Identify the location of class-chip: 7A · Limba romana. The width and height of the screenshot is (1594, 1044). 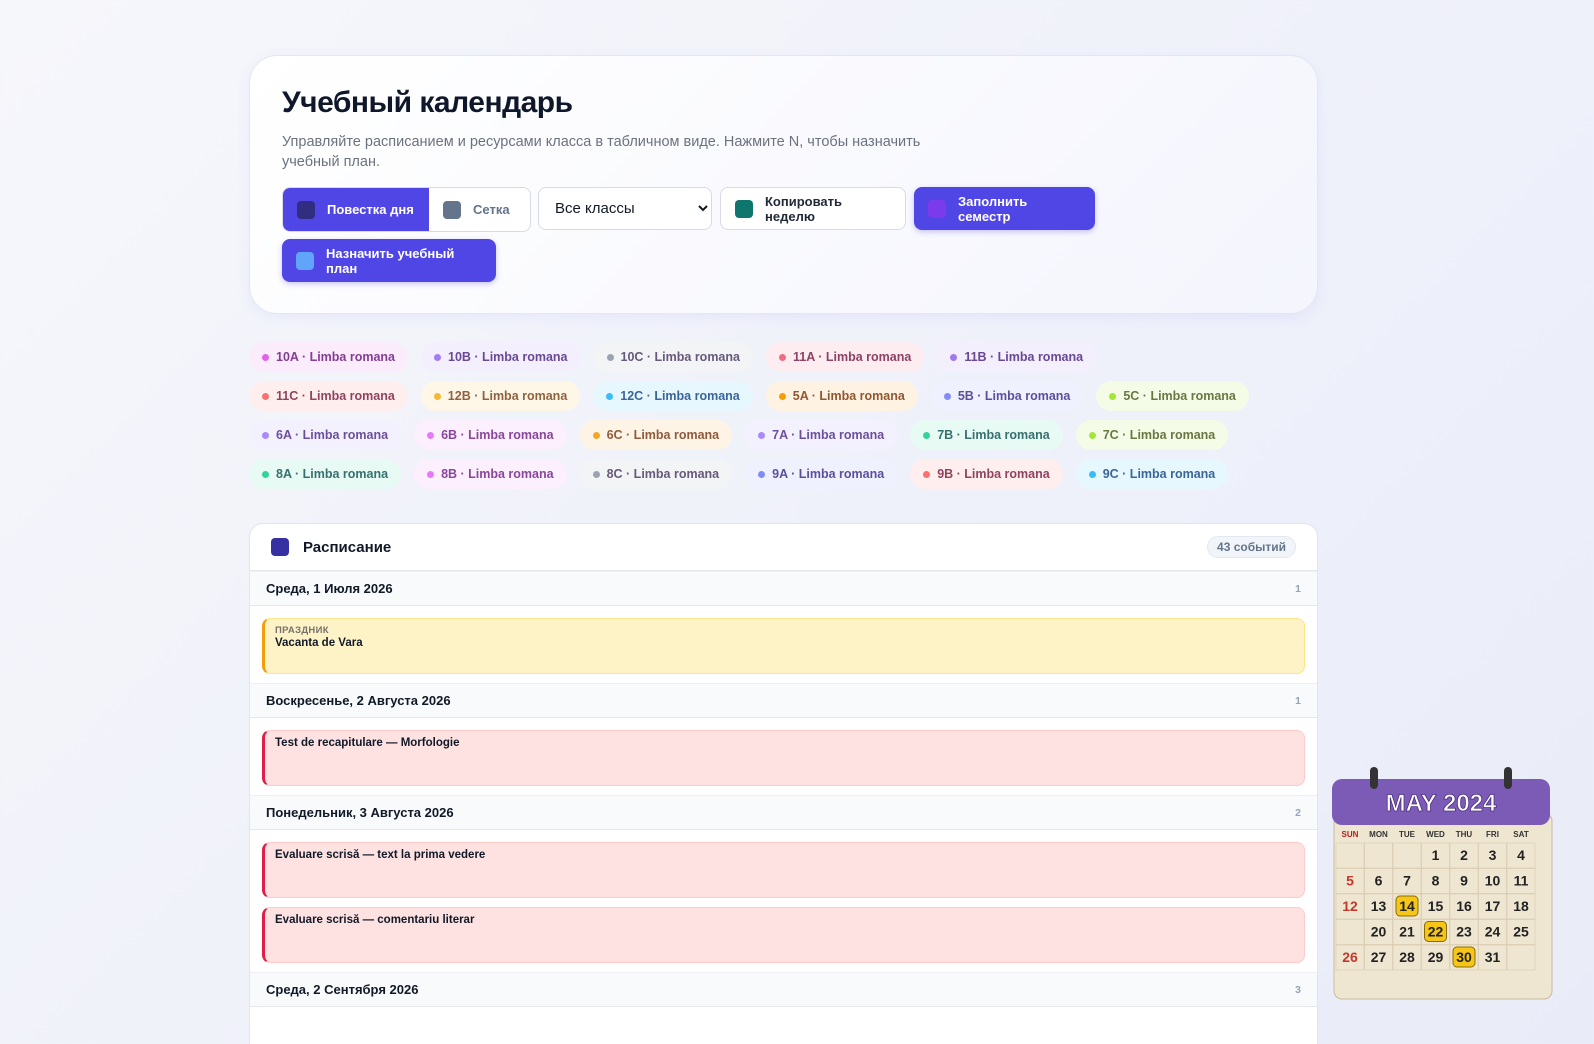
(821, 435).